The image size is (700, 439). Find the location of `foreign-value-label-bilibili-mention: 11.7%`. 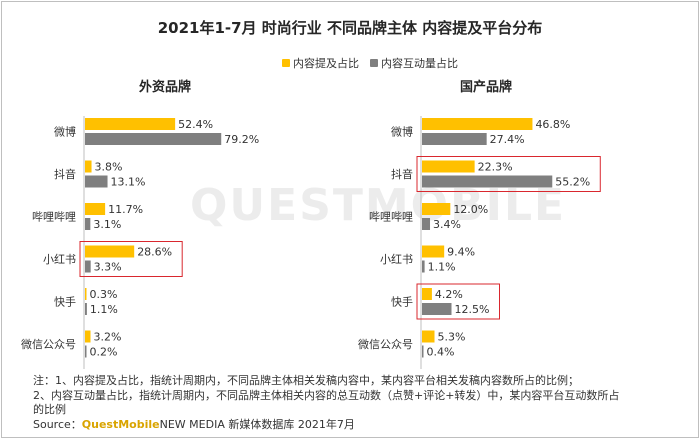

foreign-value-label-bilibili-mention: 11.7% is located at coordinates (125, 209).